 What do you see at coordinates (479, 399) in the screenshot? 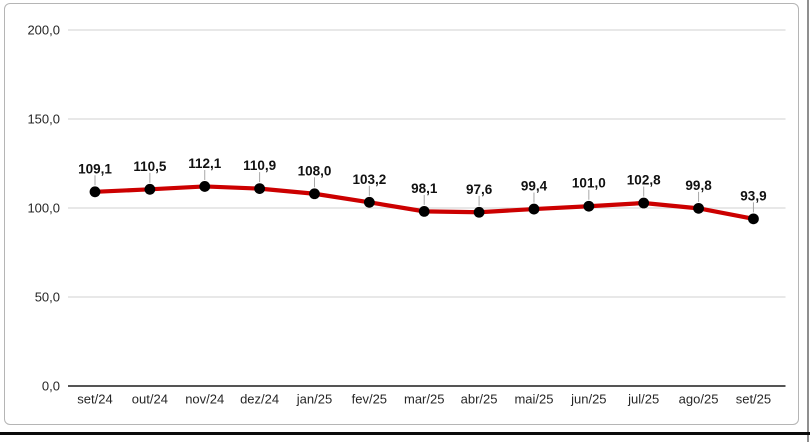
I see `x-tick-label: abr/25` at bounding box center [479, 399].